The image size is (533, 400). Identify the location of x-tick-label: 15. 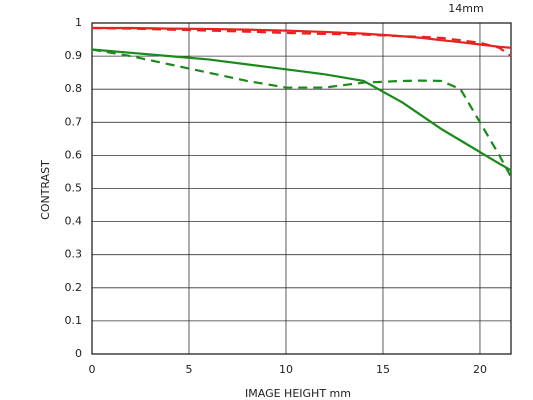
(383, 369).